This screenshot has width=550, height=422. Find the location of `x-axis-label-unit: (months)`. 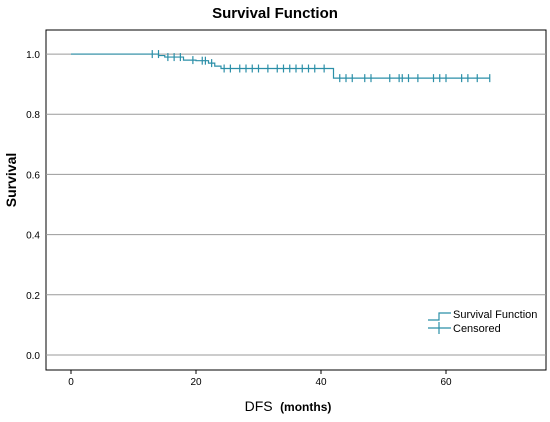

x-axis-label-unit: (months) is located at coordinates (305, 407).